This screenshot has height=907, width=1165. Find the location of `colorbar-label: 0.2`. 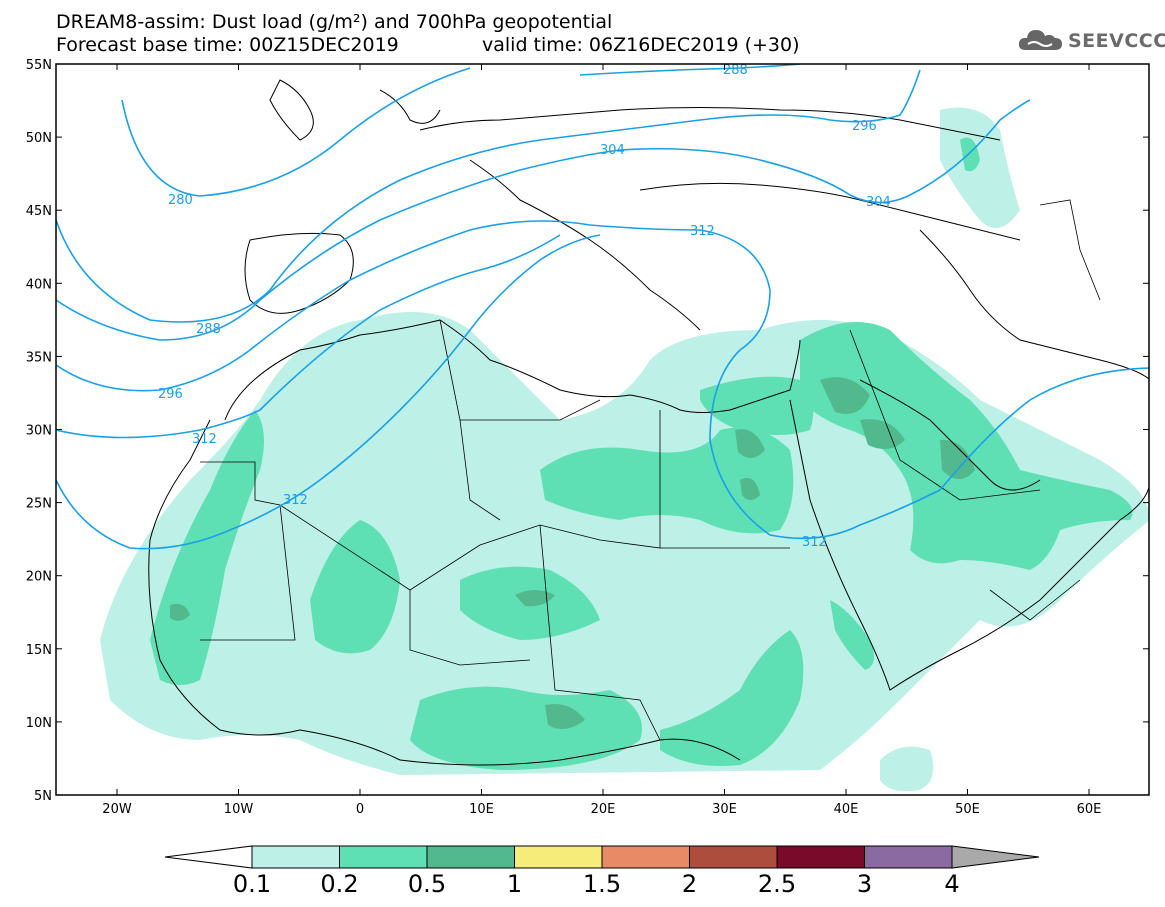

colorbar-label: 0.2 is located at coordinates (339, 884).